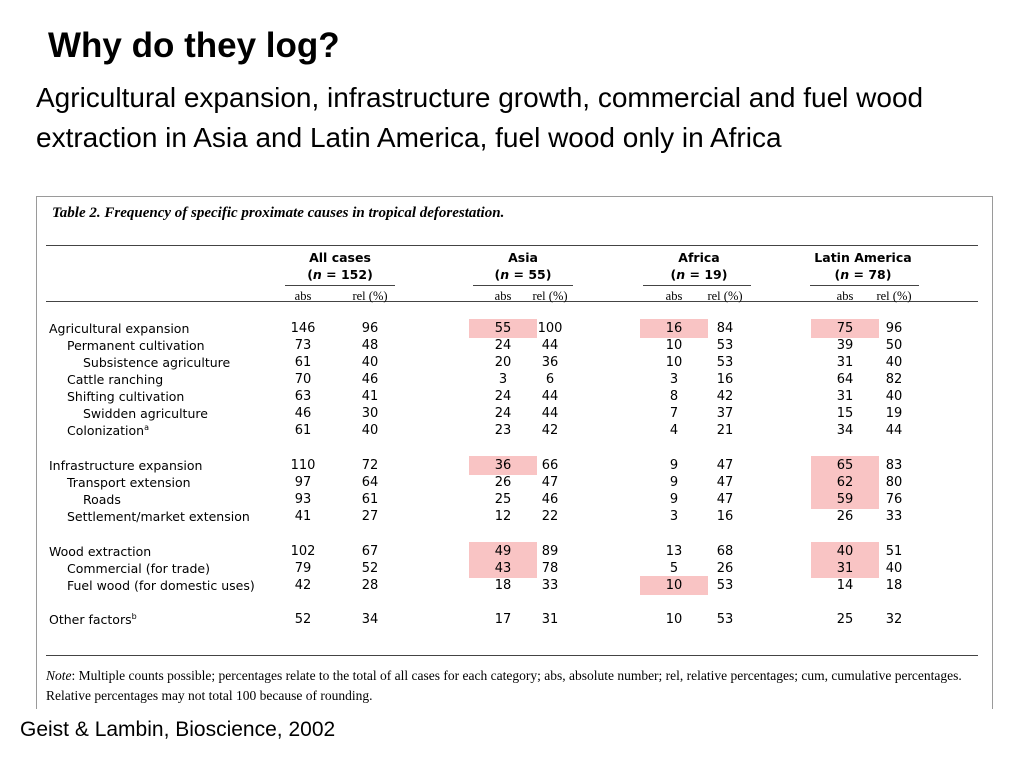 The width and height of the screenshot is (1024, 768). What do you see at coordinates (303, 568) in the screenshot?
I see `abs-cell: 79` at bounding box center [303, 568].